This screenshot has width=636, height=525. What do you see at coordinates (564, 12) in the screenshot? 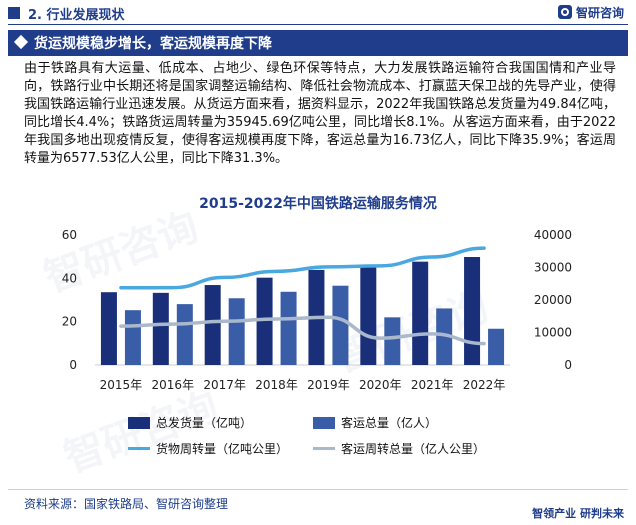
I see `brand-logo-icon` at bounding box center [564, 12].